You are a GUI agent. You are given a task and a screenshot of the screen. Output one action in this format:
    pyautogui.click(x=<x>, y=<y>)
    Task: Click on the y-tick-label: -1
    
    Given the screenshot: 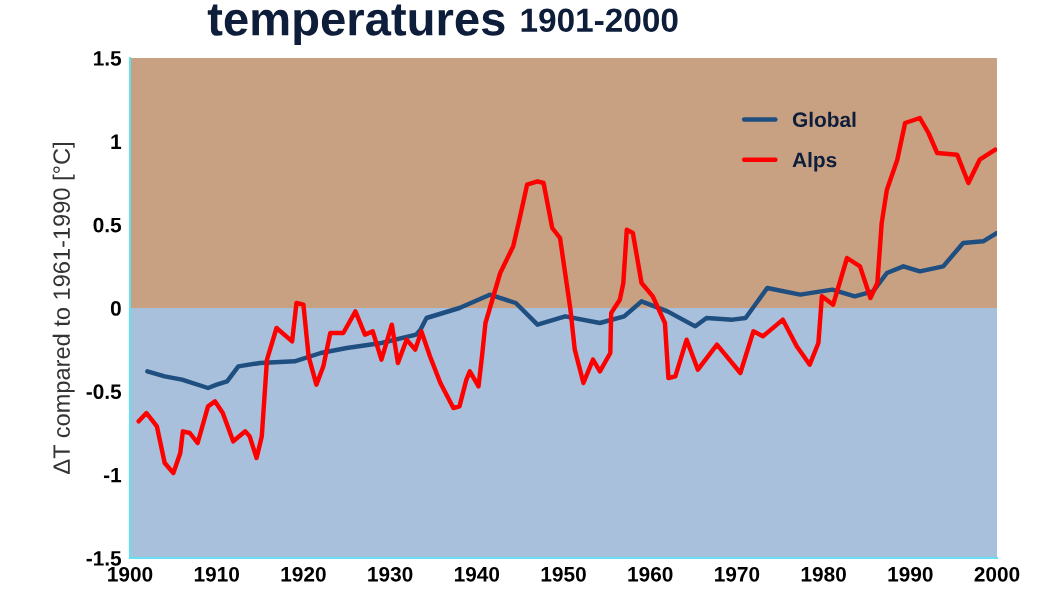 What is the action you would take?
    pyautogui.click(x=112, y=475)
    